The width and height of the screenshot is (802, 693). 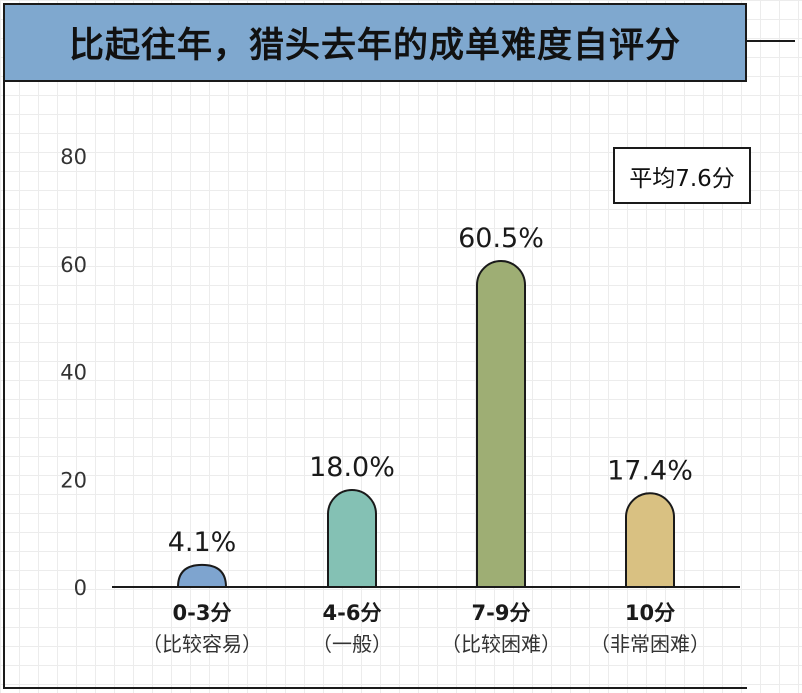 I want to click on category-label: 4-6分, so click(x=352, y=613).